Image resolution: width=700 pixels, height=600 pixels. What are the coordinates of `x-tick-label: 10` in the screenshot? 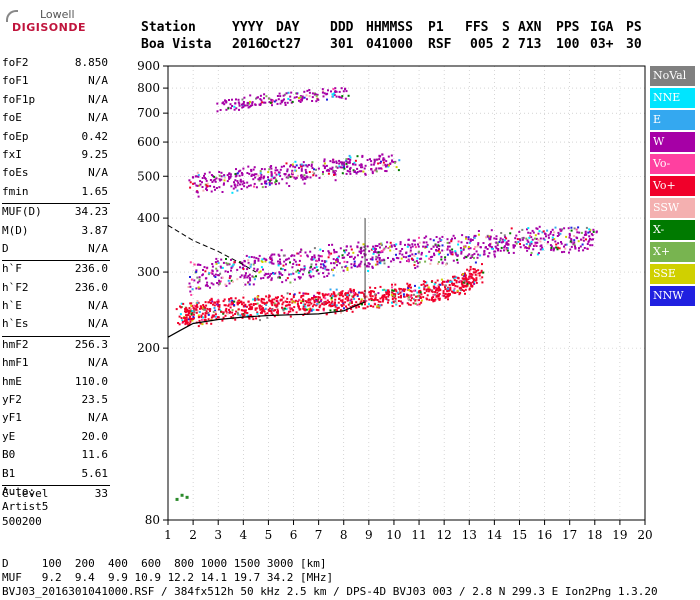 It's located at (393, 535).